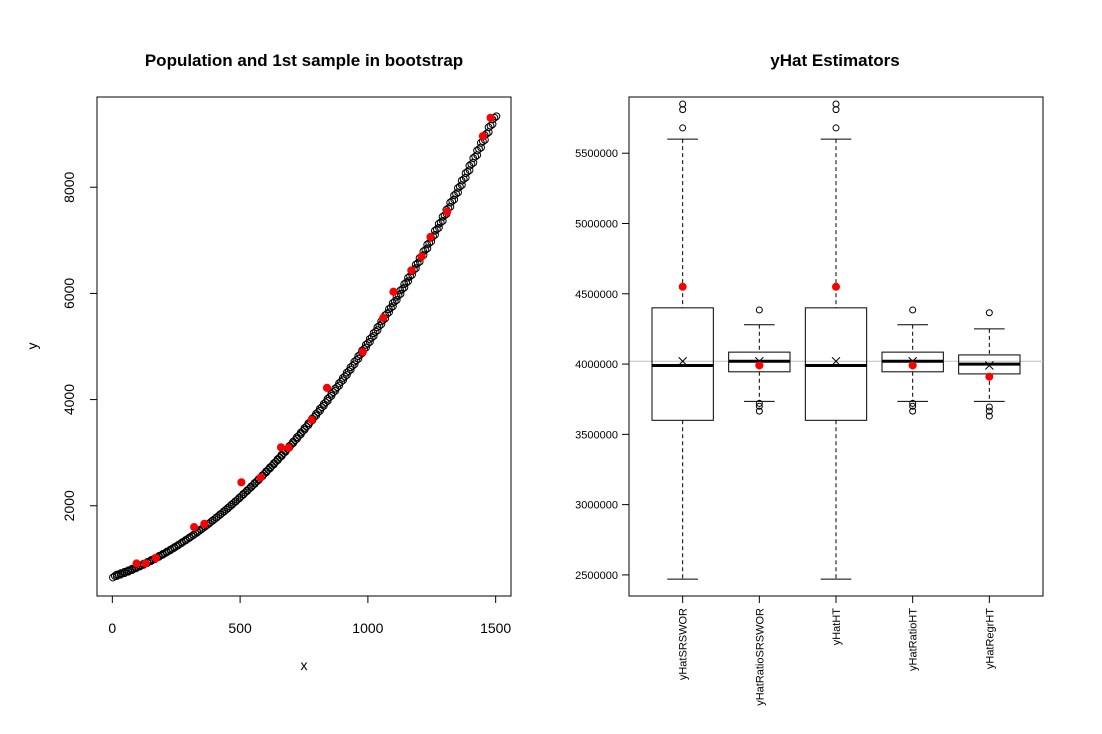  I want to click on x-tick-label: 1000, so click(367, 628).